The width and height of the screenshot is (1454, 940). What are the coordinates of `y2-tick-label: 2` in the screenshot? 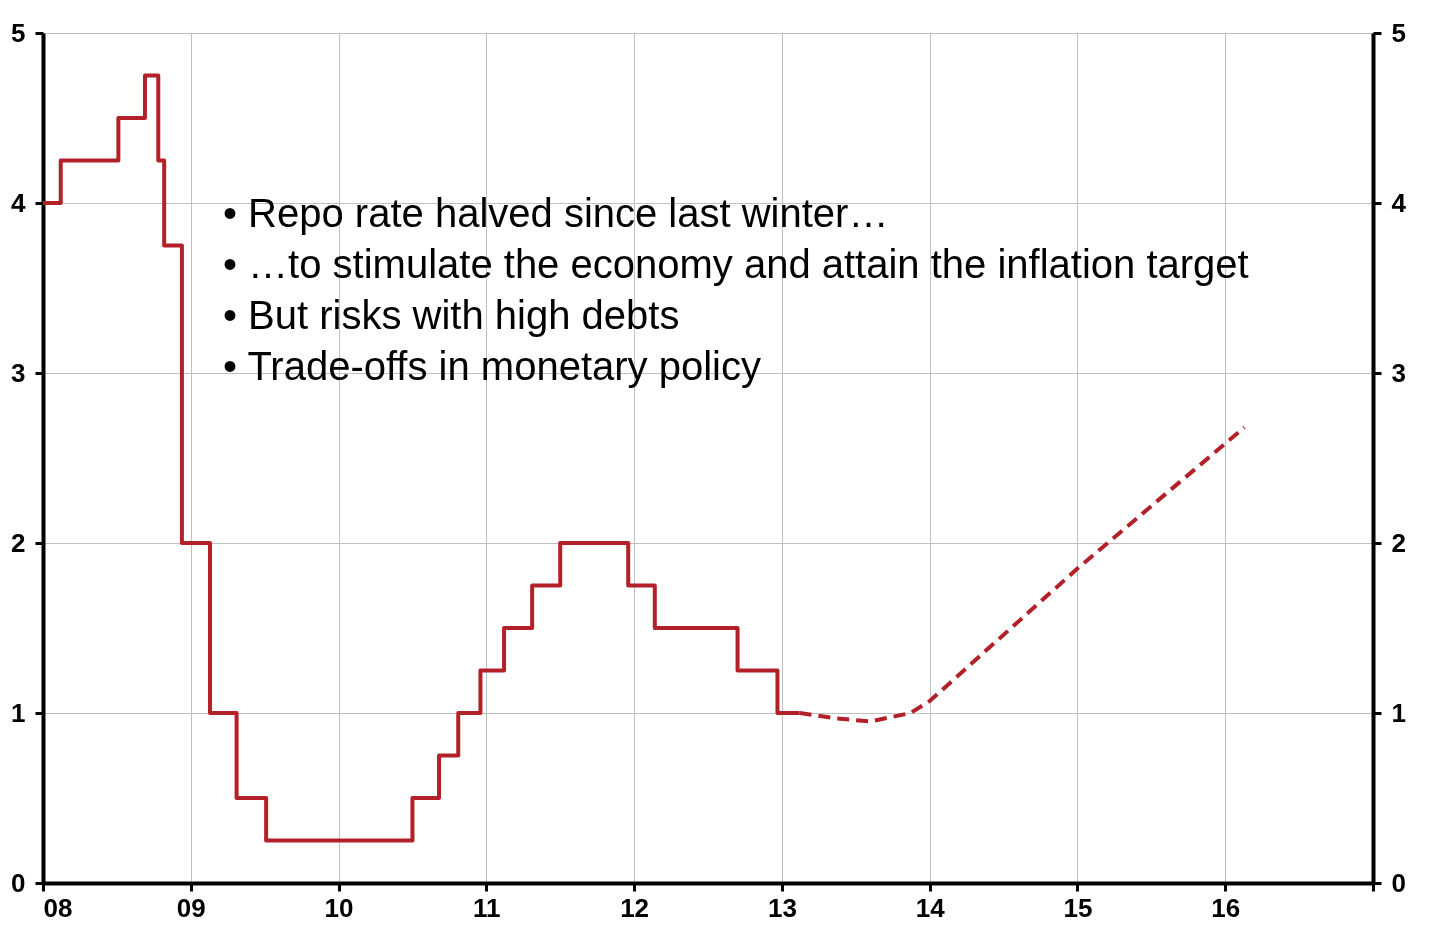 It's located at (1398, 542).